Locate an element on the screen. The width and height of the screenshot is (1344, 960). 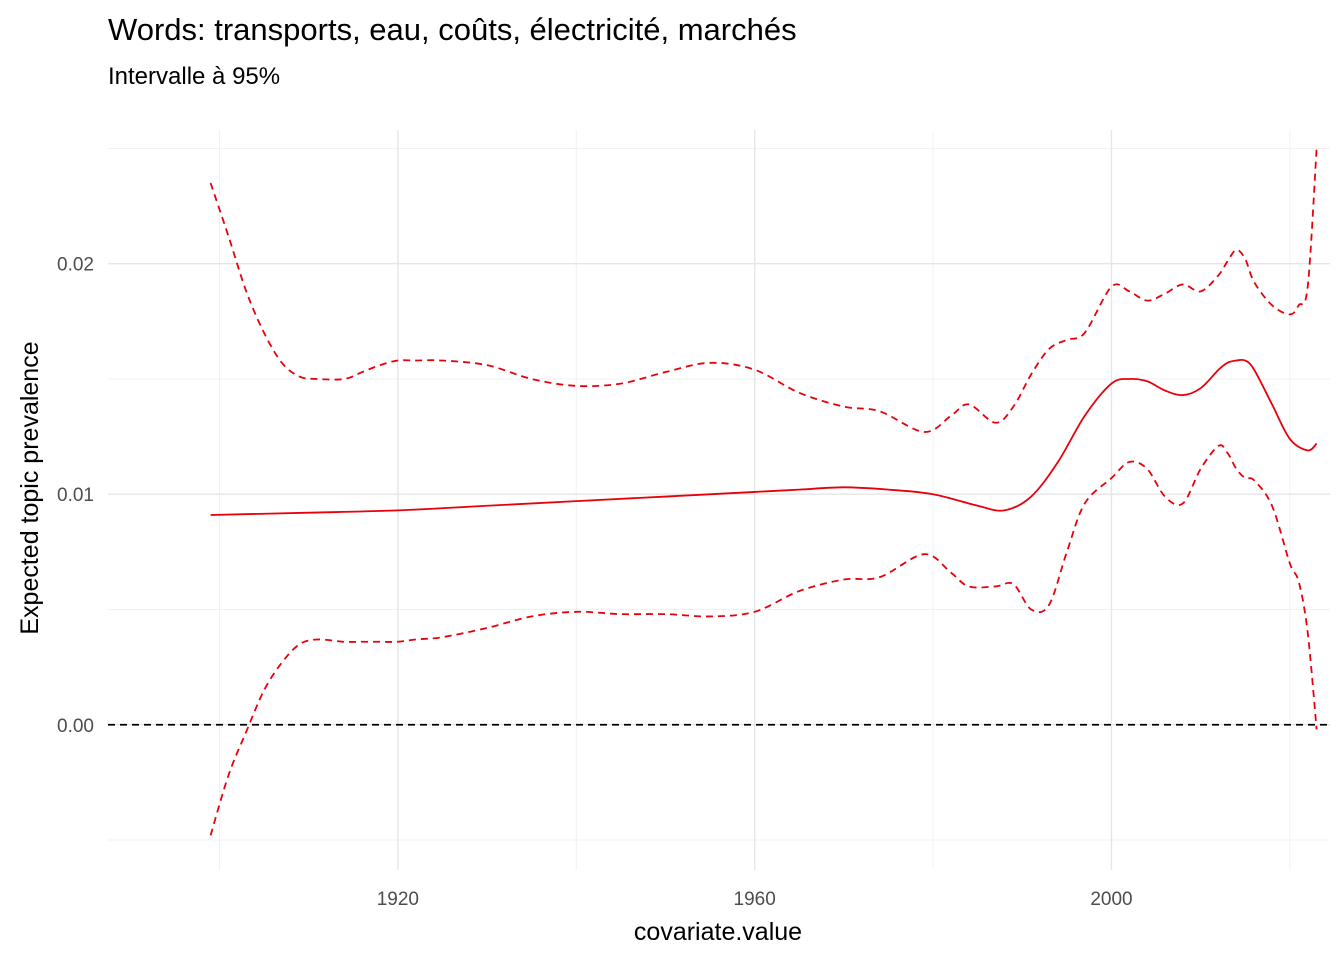
x-tick-label: 1960 is located at coordinates (755, 899).